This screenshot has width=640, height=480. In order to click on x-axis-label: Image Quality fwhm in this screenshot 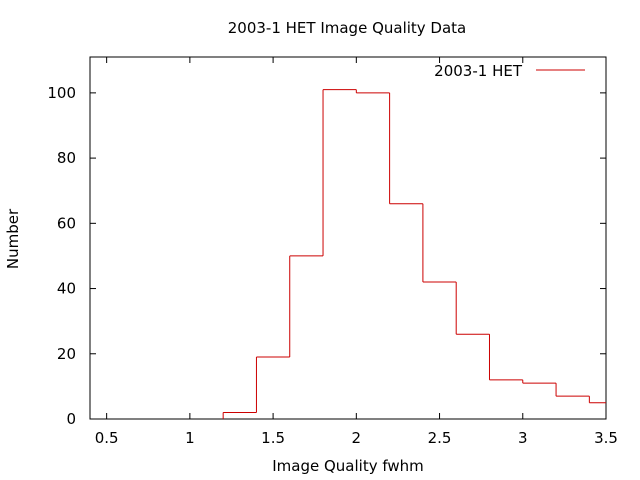, I will do `click(348, 466)`.